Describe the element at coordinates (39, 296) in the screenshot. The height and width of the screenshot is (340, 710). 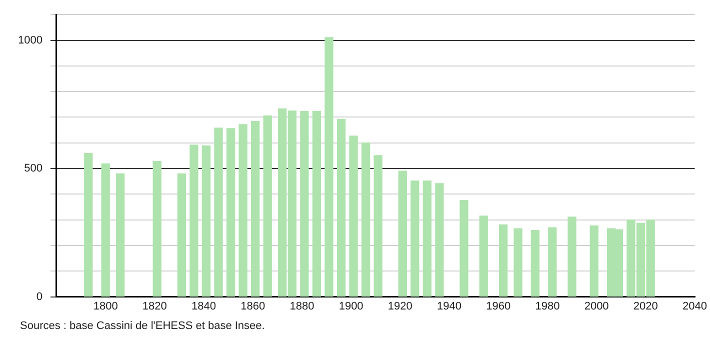
I see `y-tick-label: 0` at that location.